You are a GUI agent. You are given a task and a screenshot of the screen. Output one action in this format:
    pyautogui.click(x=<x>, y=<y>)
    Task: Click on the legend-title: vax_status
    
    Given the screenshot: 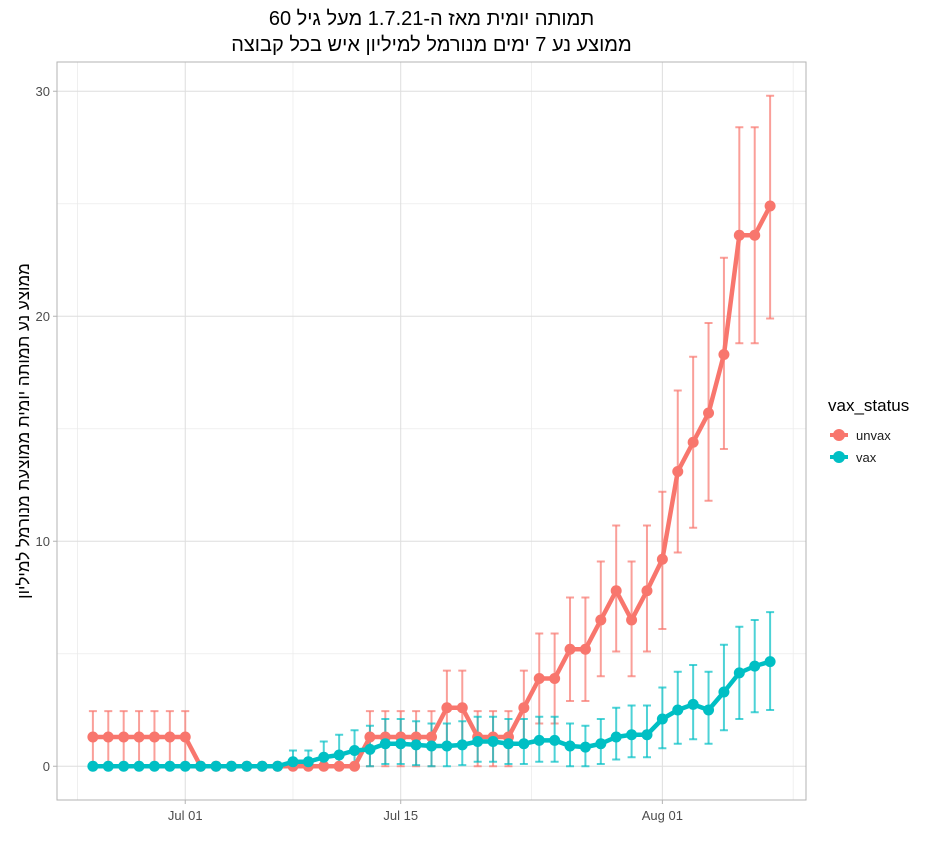 What is the action you would take?
    pyautogui.click(x=869, y=405)
    